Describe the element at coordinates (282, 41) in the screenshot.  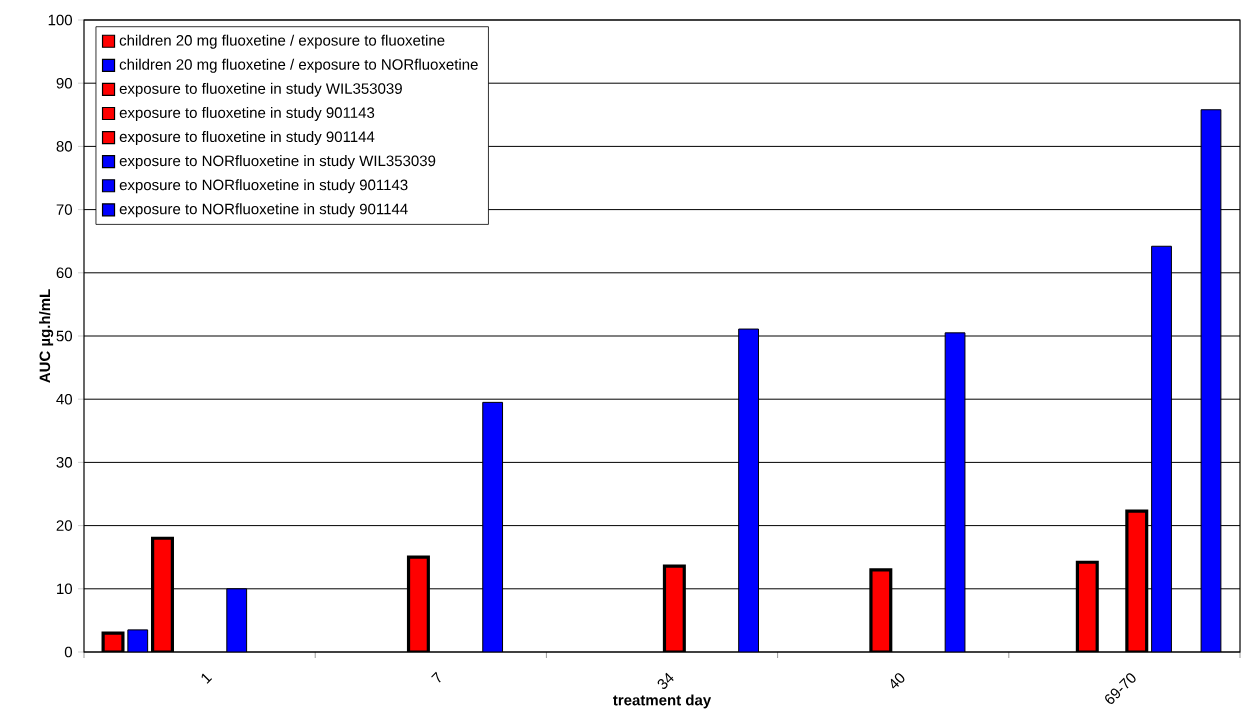
I see `legend-label: children 20 mg fluoxetine / exposure to fluoxetine` at that location.